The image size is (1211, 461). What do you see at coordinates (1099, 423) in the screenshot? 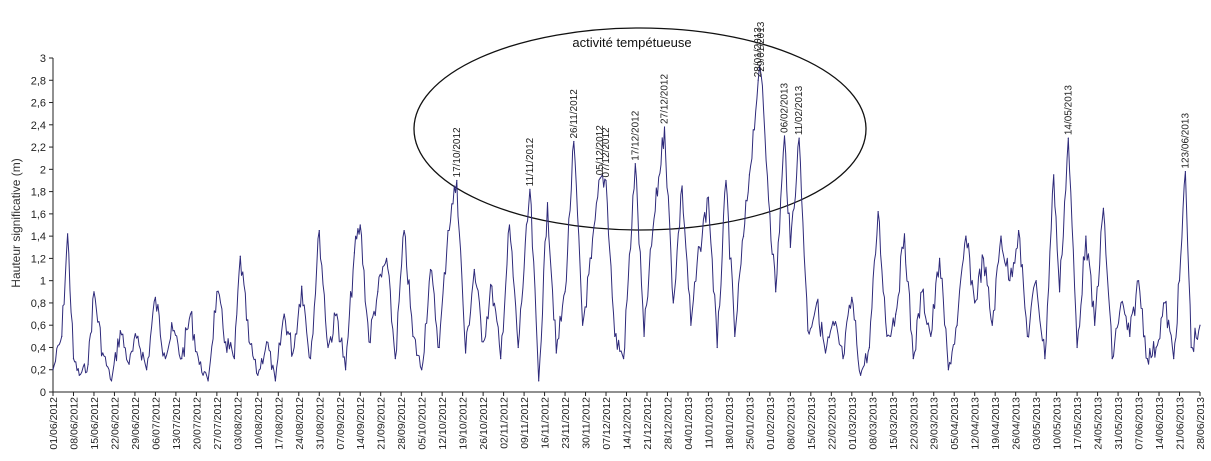
I see `x-tick-label: 24/05/2013` at bounding box center [1099, 423].